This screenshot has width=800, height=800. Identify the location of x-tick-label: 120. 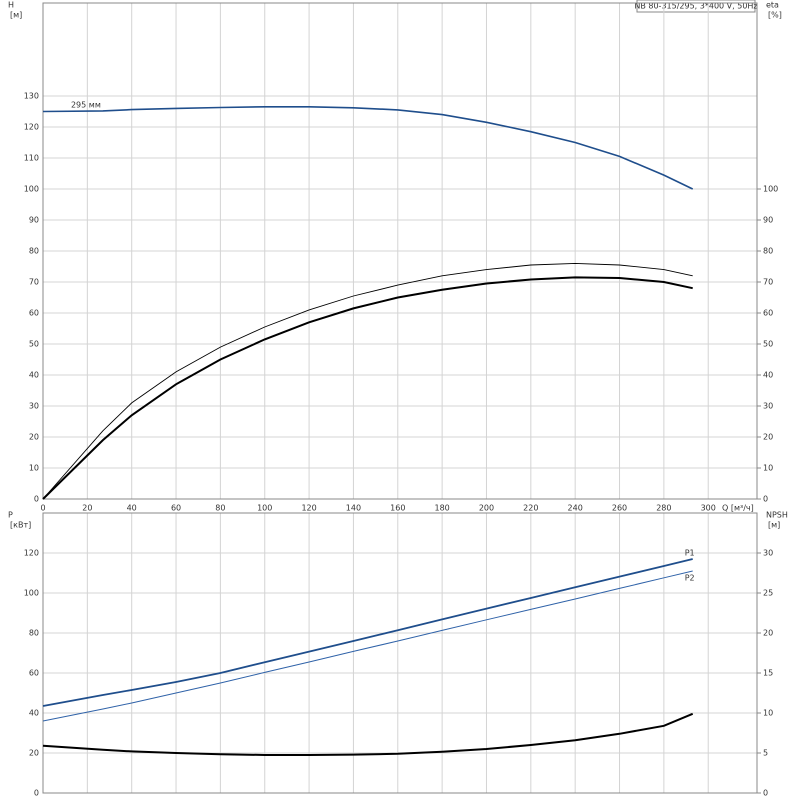
(308, 508).